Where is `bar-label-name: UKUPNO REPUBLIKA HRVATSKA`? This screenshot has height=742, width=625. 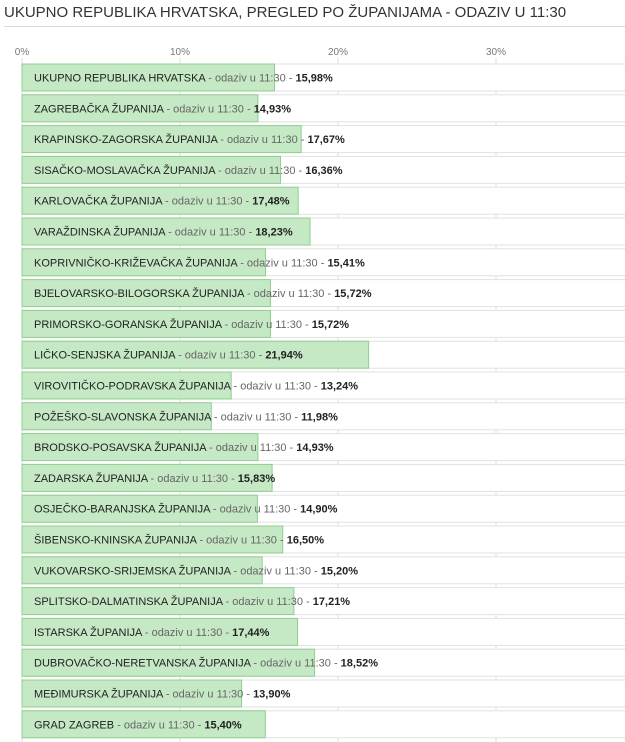 bar-label-name: UKUPNO REPUBLIKA HRVATSKA is located at coordinates (120, 79).